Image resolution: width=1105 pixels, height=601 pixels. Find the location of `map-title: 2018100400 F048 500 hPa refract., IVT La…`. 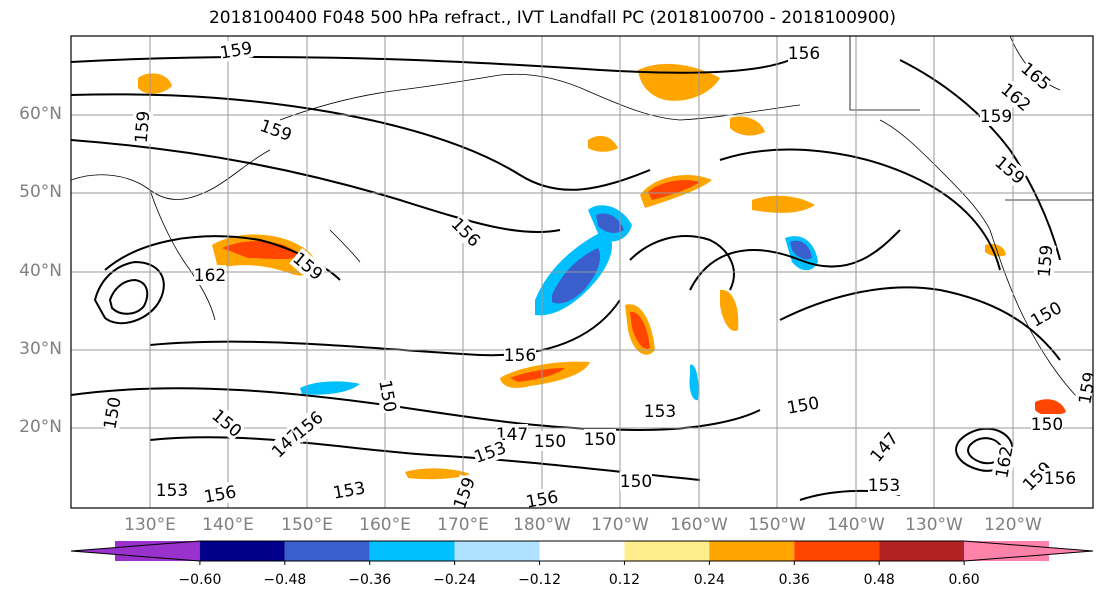

map-title: 2018100400 F048 500 hPa refract., IVT La… is located at coordinates (552, 18).